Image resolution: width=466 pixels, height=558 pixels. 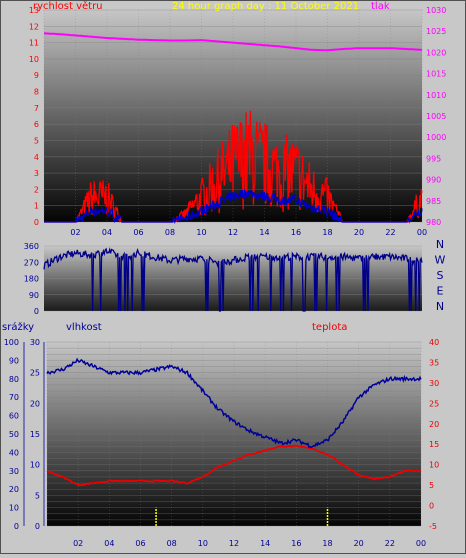 I want to click on bottom-x-tick-label: 20, so click(x=359, y=543).